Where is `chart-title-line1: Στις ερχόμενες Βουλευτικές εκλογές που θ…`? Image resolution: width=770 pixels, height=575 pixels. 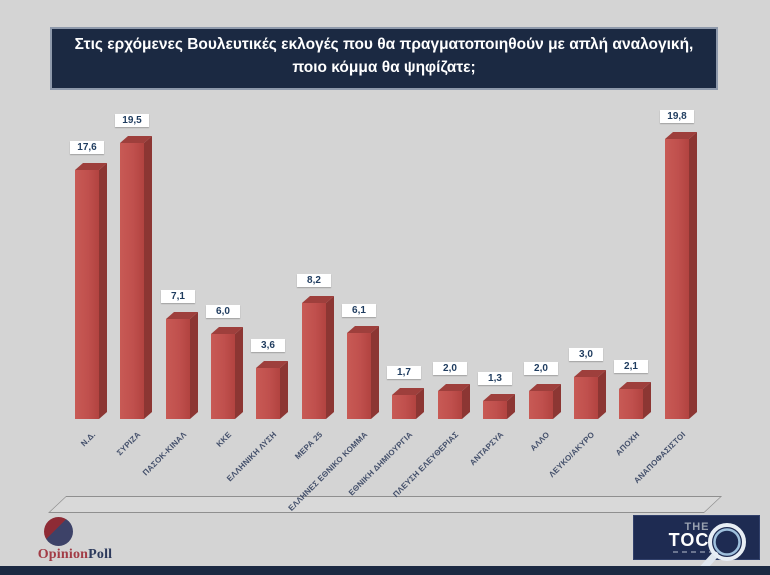
chart-title-line1: Στις ερχόμενες Βουλευτικές εκλογές που θ… is located at coordinates (384, 44).